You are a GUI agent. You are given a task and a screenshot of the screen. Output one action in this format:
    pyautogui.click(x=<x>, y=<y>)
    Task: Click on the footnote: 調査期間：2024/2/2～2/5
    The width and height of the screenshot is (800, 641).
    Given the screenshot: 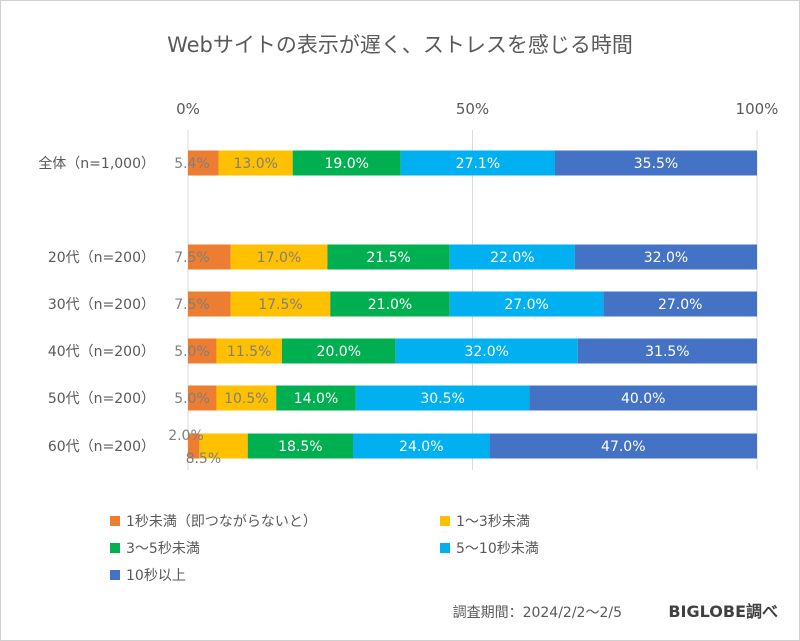 What is the action you would take?
    pyautogui.click(x=537, y=613)
    